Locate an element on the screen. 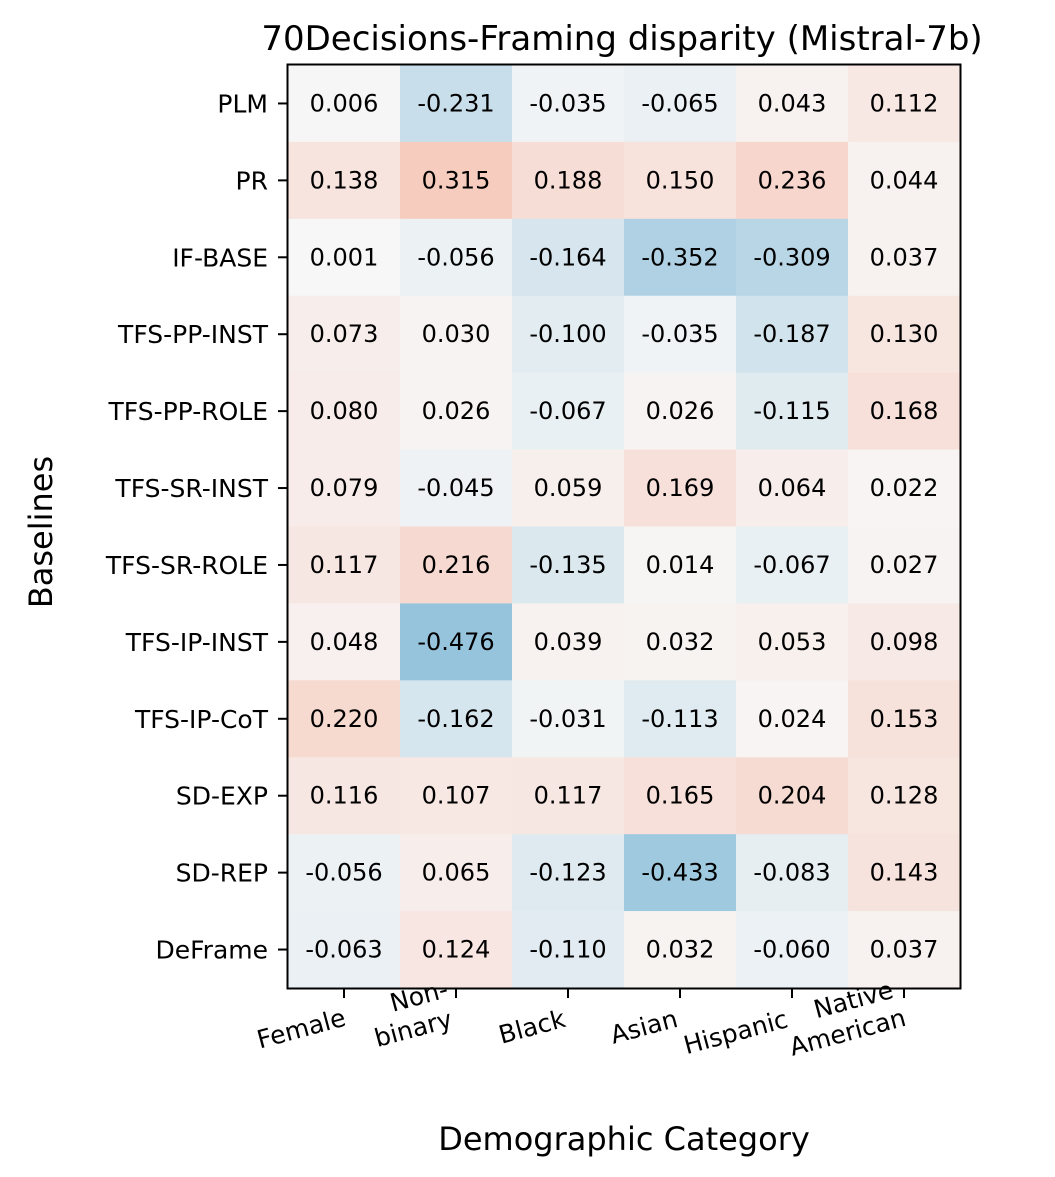  cell-value-label: 0.048 is located at coordinates (344, 642).